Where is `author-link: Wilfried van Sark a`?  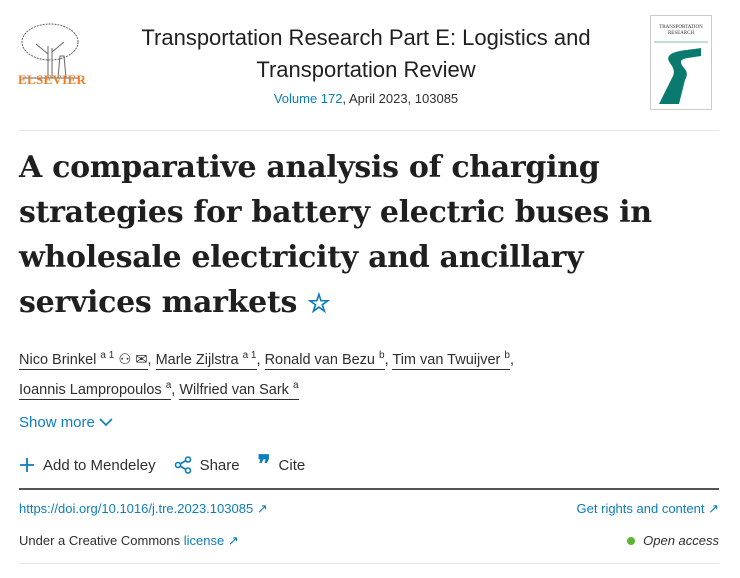 author-link: Wilfried van Sark a is located at coordinates (239, 389).